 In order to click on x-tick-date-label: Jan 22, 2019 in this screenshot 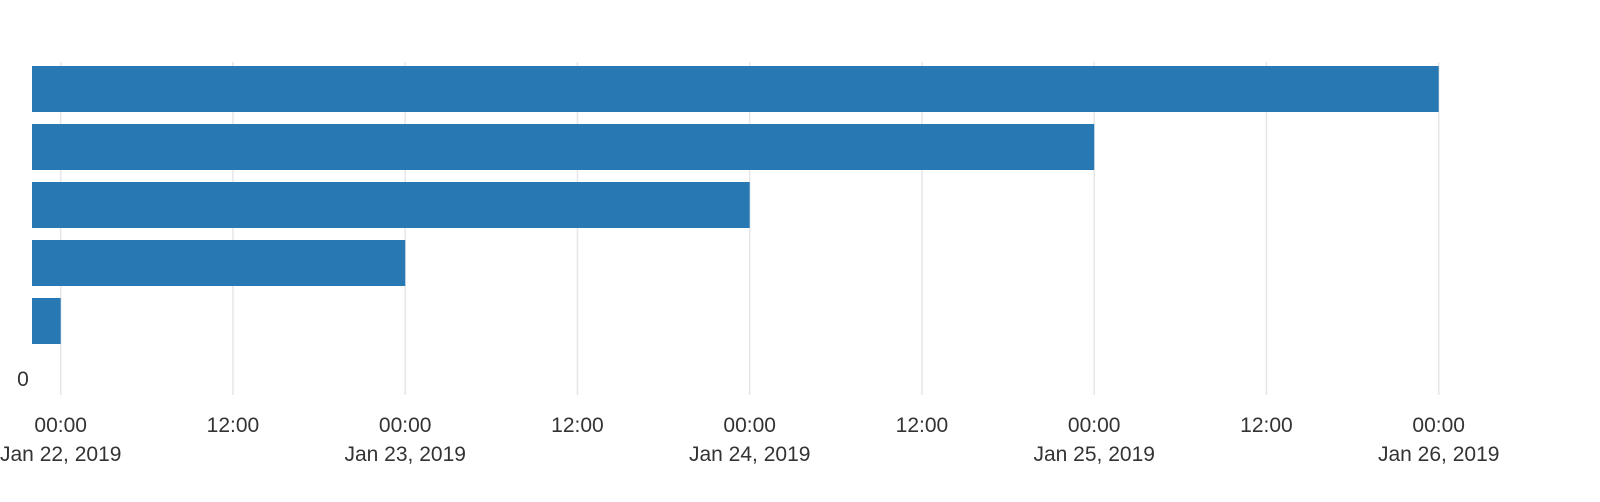, I will do `click(60, 454)`.